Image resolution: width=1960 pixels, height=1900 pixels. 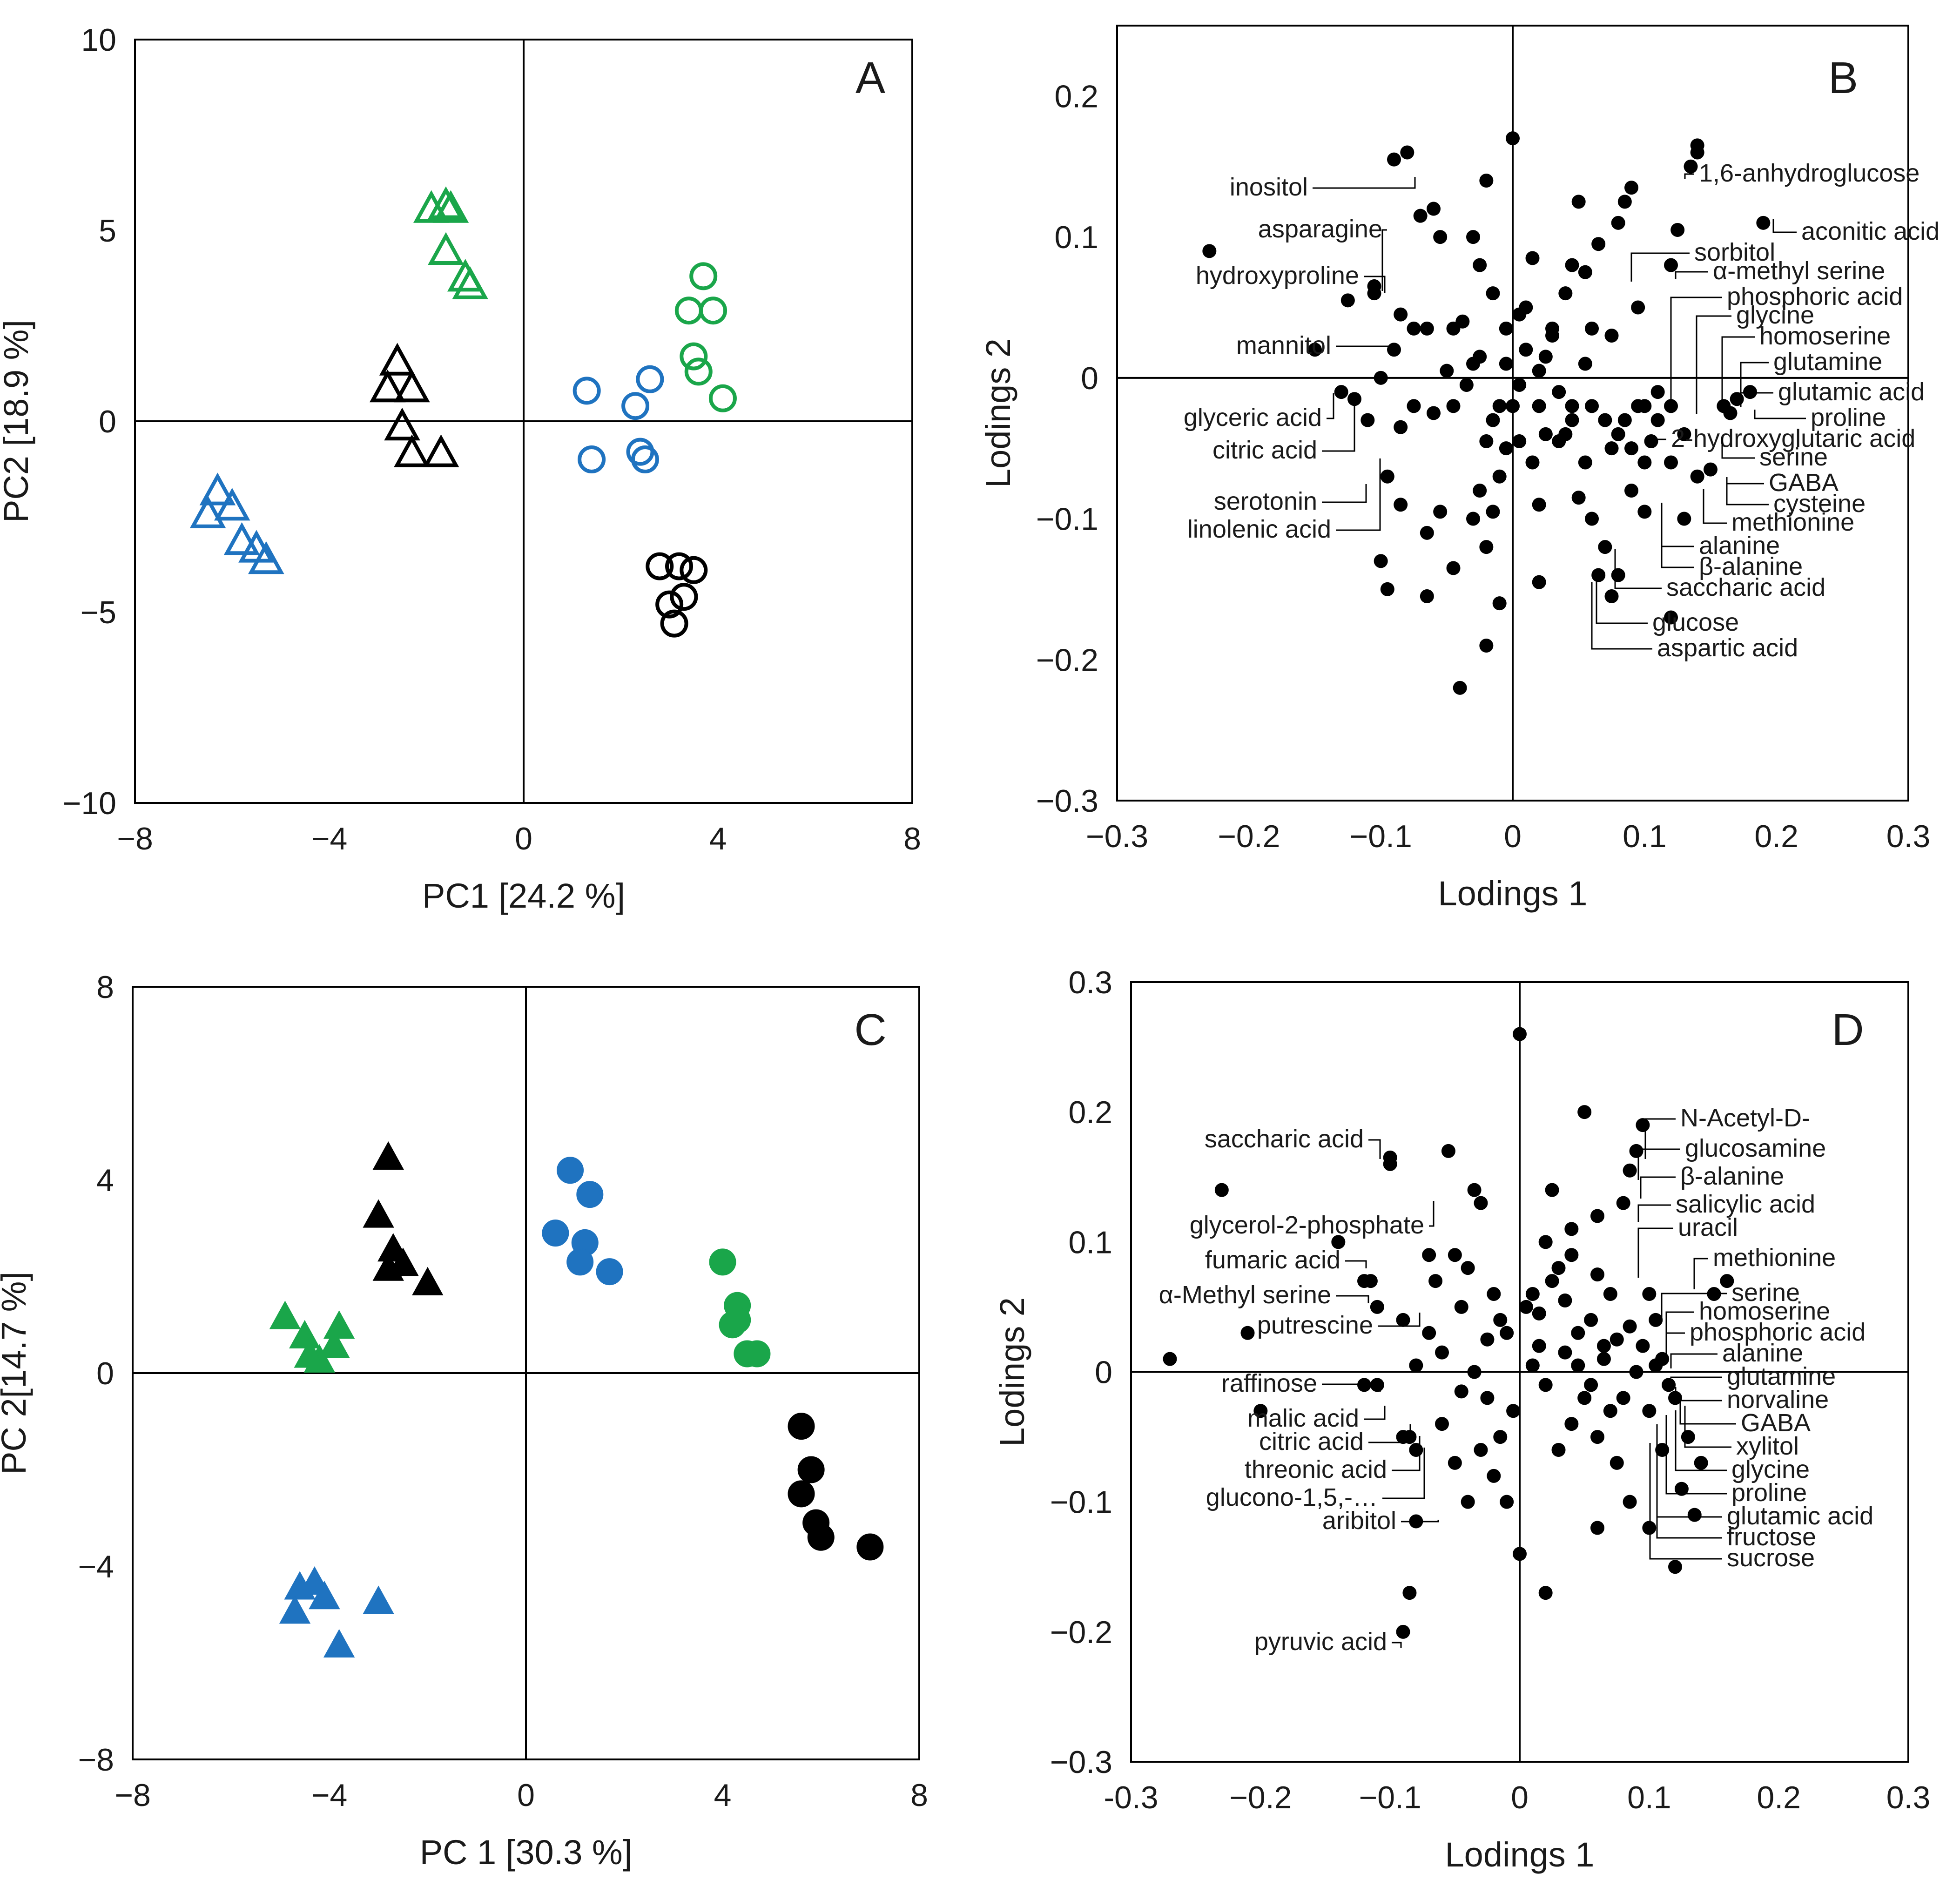 I want to click on green-circle-filled-point, so click(x=723, y=1262).